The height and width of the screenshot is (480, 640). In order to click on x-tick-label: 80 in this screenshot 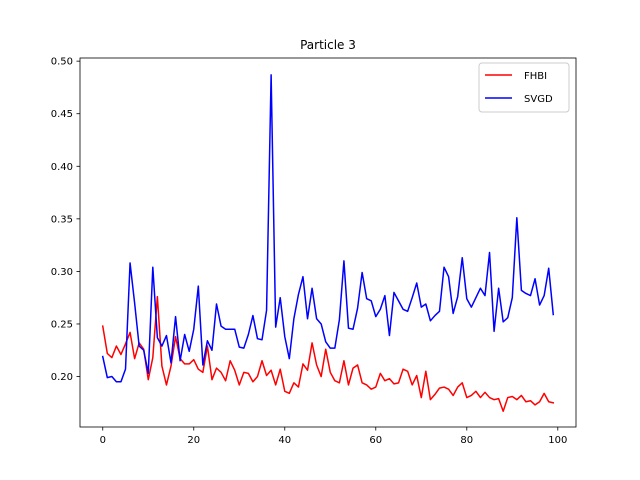, I will do `click(466, 440)`.